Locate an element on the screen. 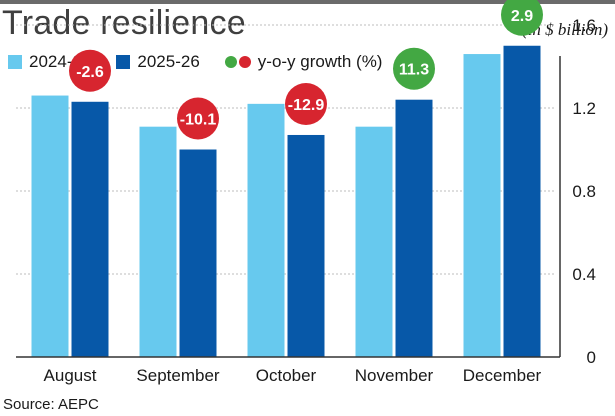 The image size is (615, 416). x-tick-label: August is located at coordinates (70, 375).